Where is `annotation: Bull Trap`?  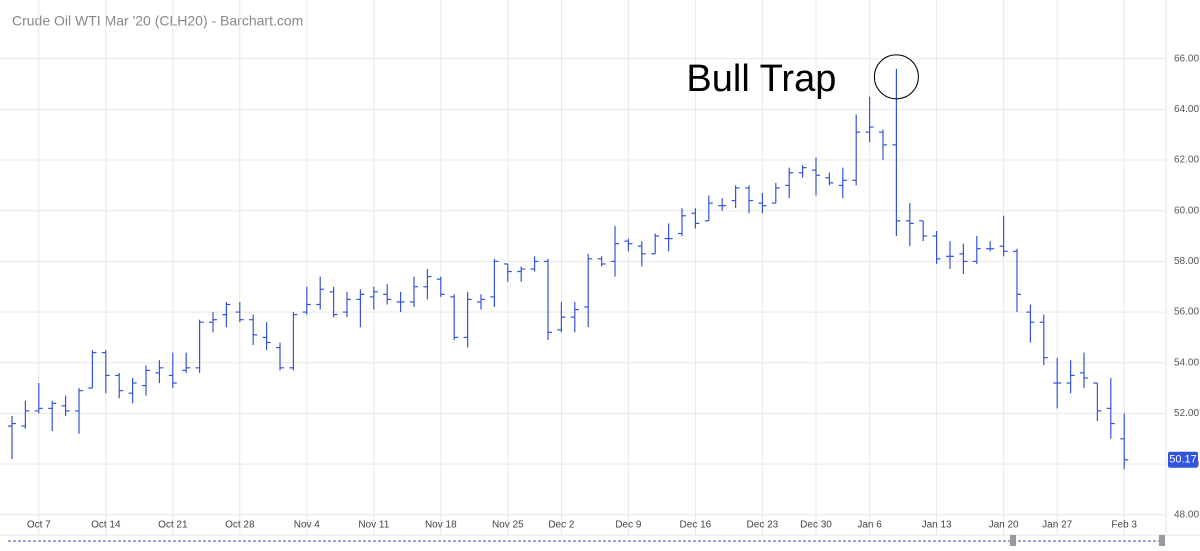 annotation: Bull Trap is located at coordinates (761, 79).